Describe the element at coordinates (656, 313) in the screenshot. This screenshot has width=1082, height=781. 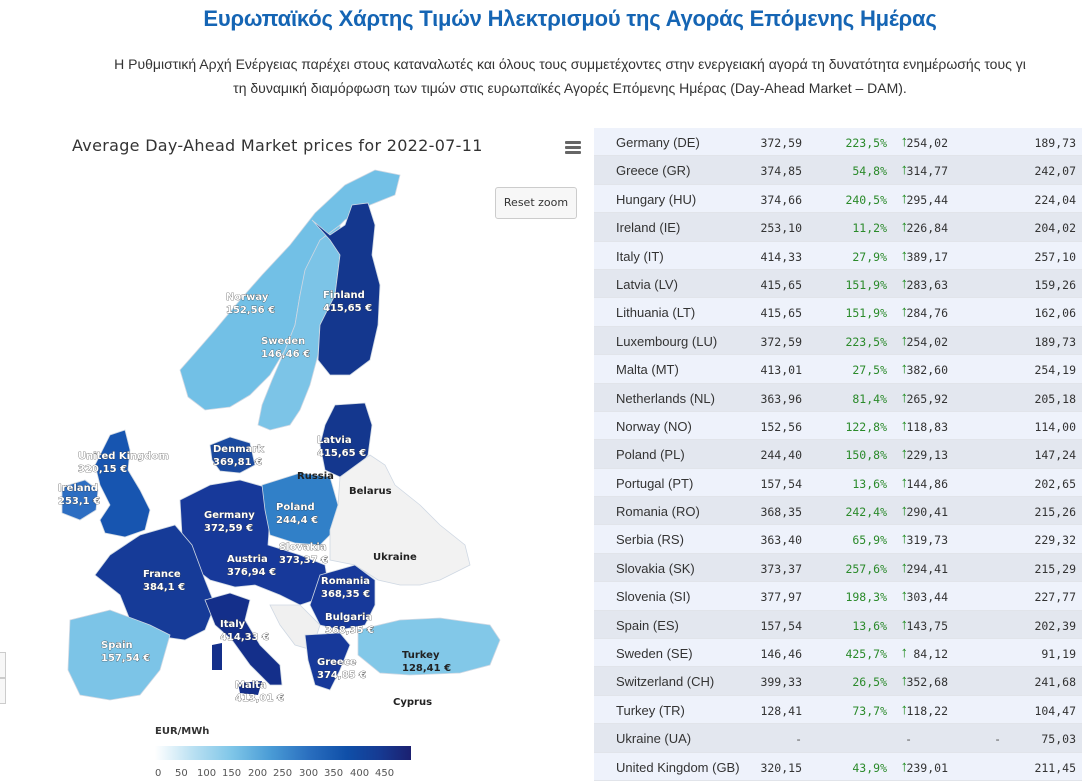
I see `country-name: Lithuania (LT)` at that location.